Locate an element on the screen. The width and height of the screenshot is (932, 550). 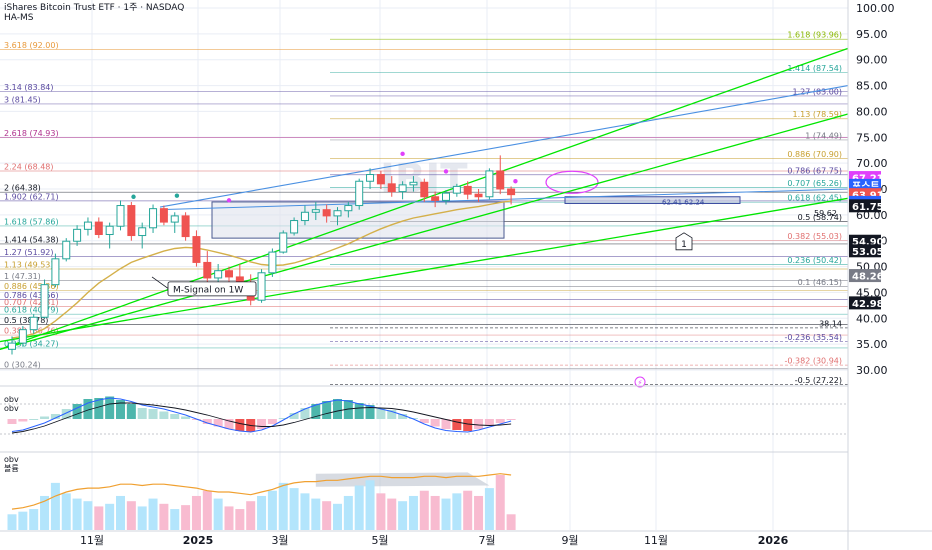
symbol-title: iShares Bitcoin Trust ETF · 1주 · NASDAQ is located at coordinates (94, 8).